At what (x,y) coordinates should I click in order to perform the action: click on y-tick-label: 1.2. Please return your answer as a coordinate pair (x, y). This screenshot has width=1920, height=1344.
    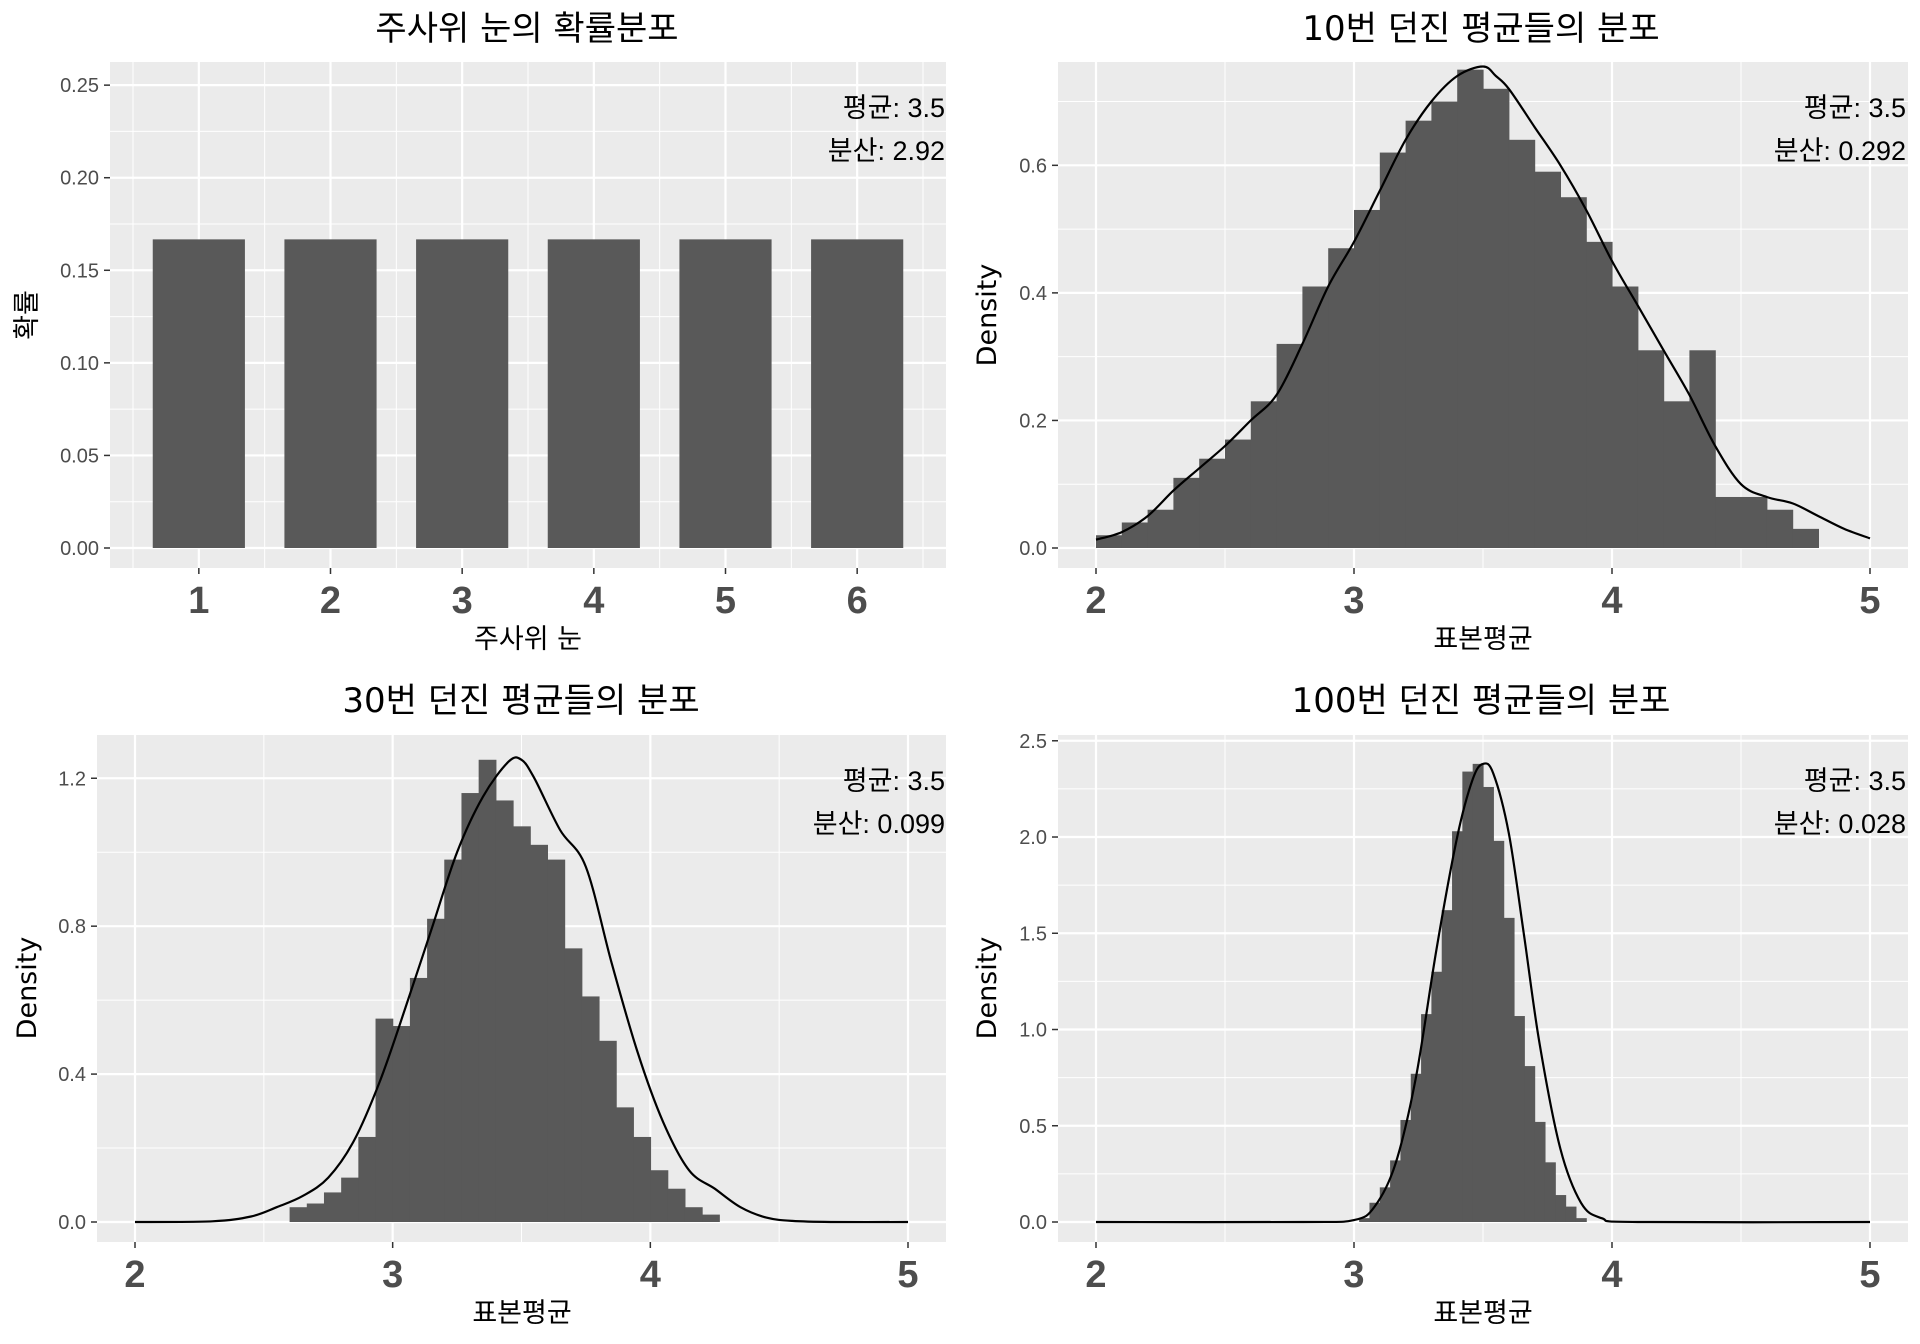
    Looking at the image, I should click on (72, 779).